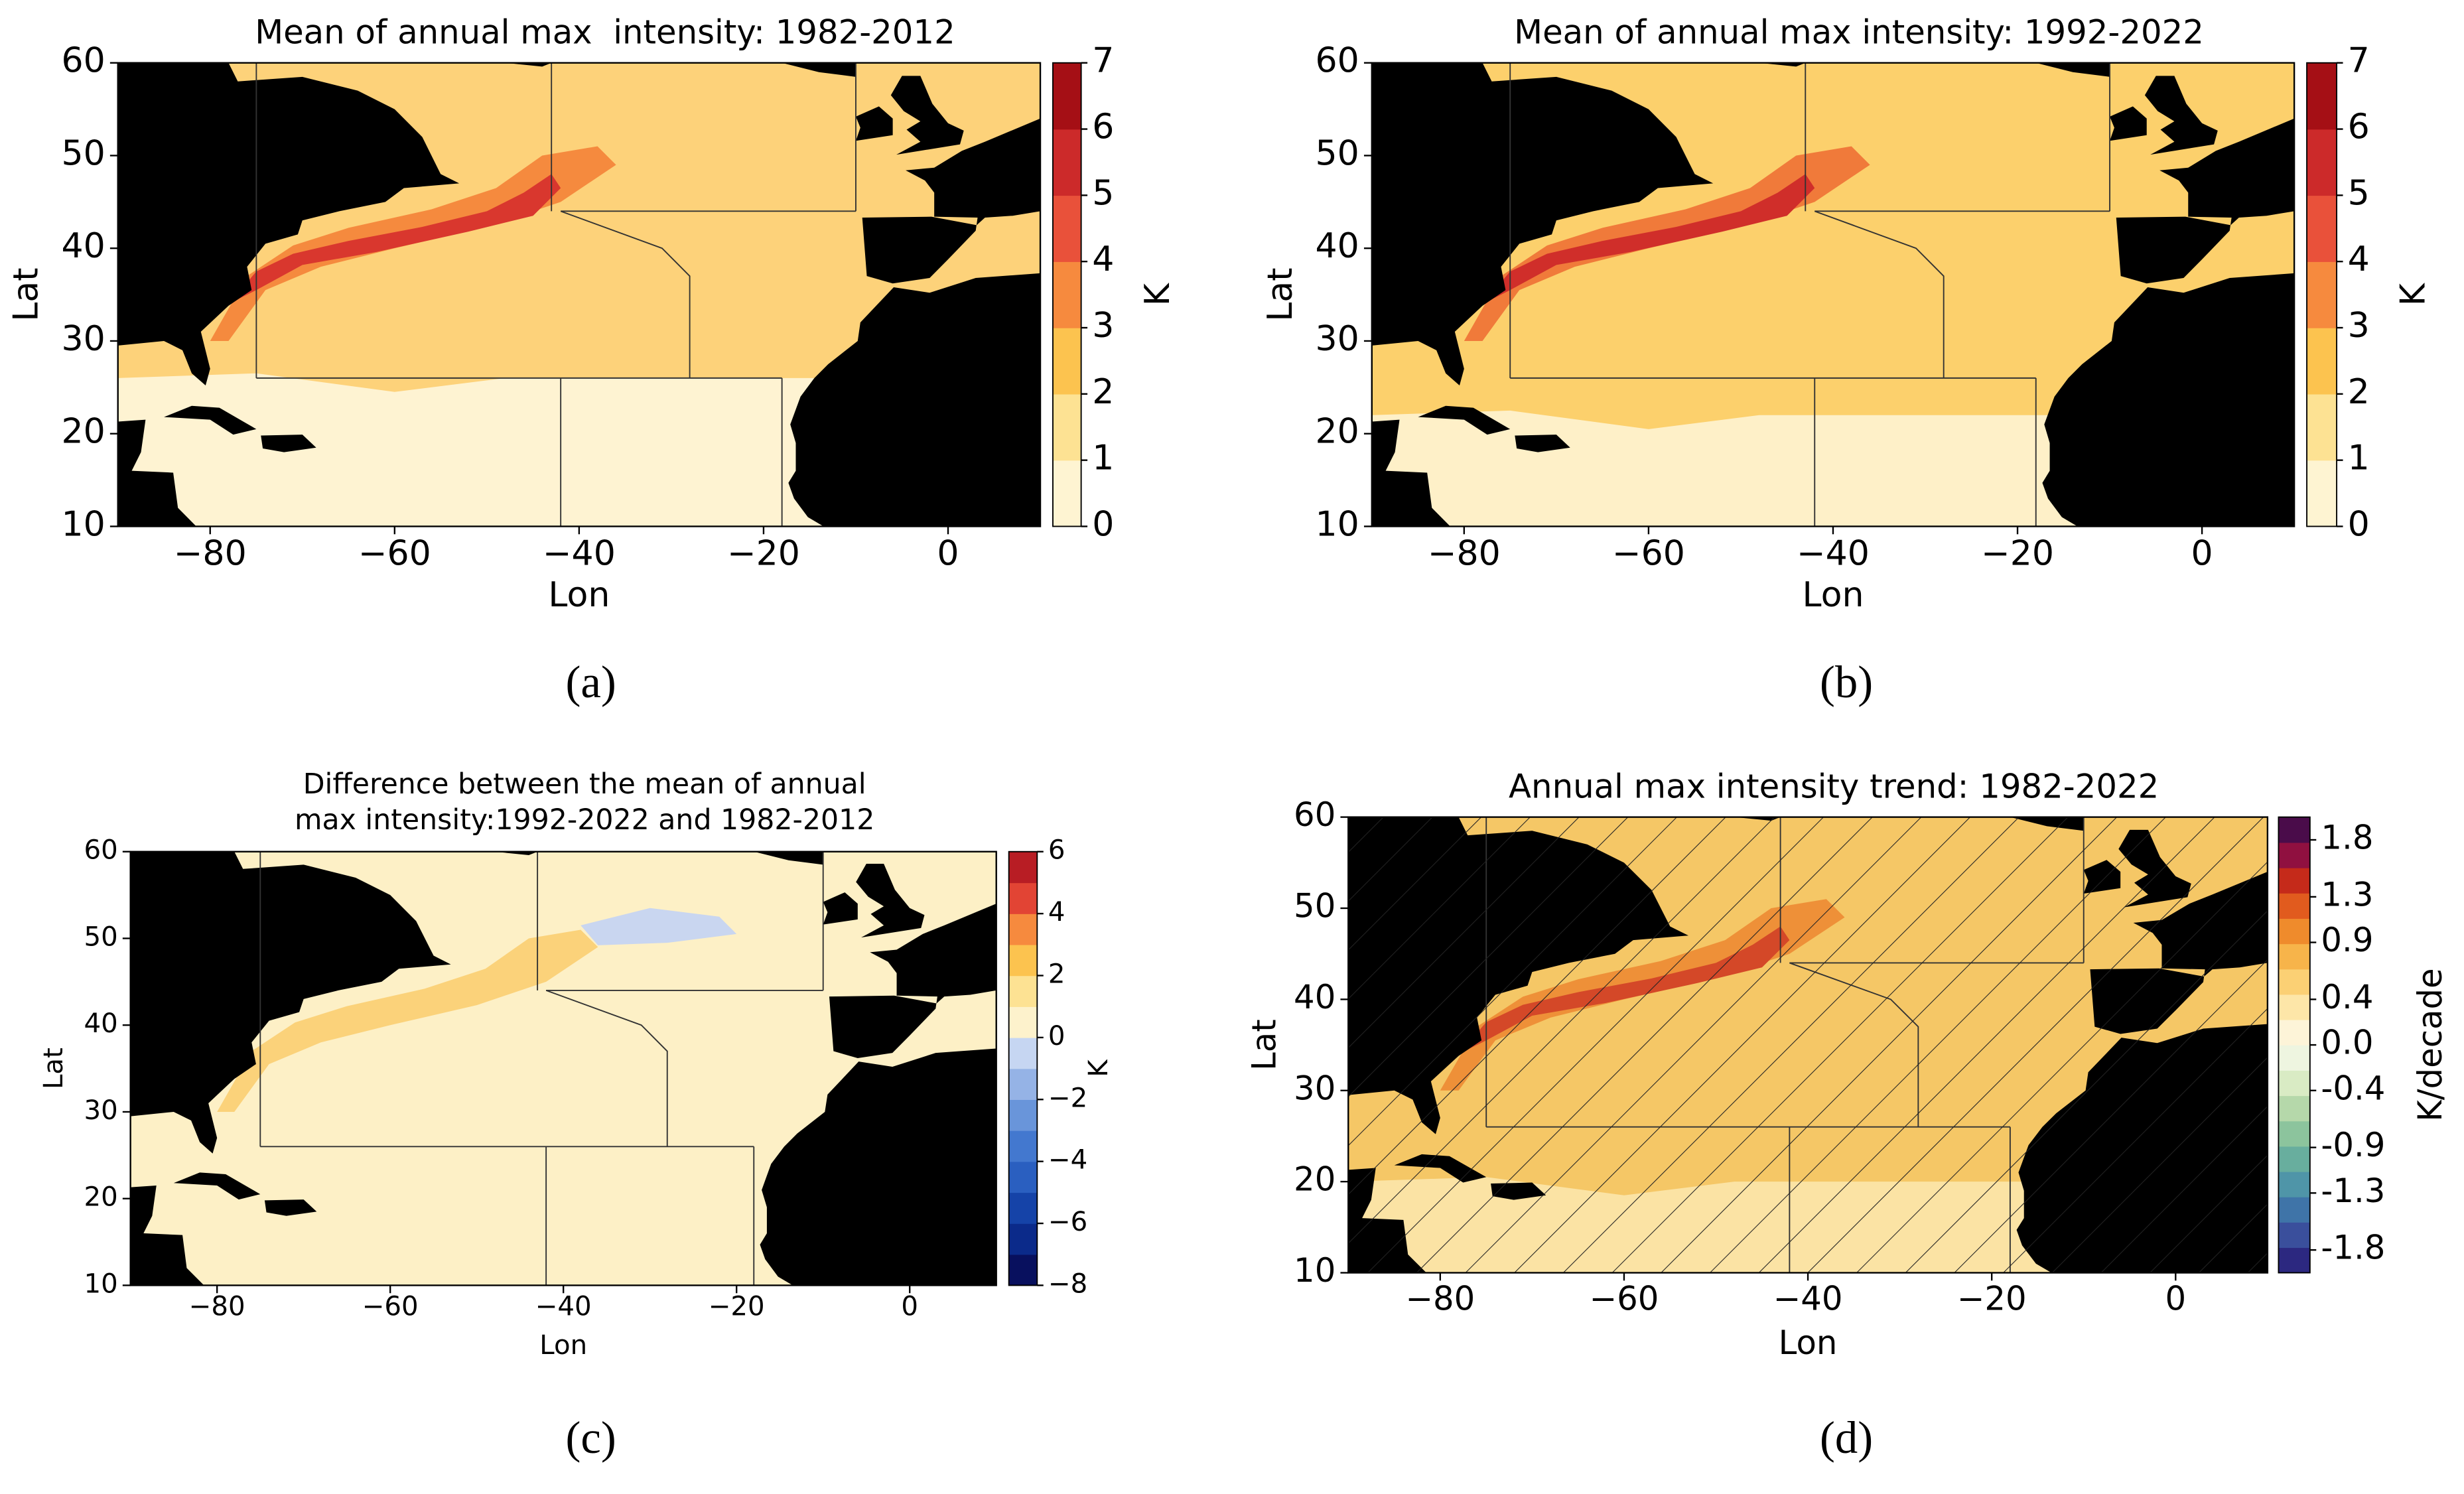  I want to click on colorbar-label: K/decade, so click(2430, 1044).